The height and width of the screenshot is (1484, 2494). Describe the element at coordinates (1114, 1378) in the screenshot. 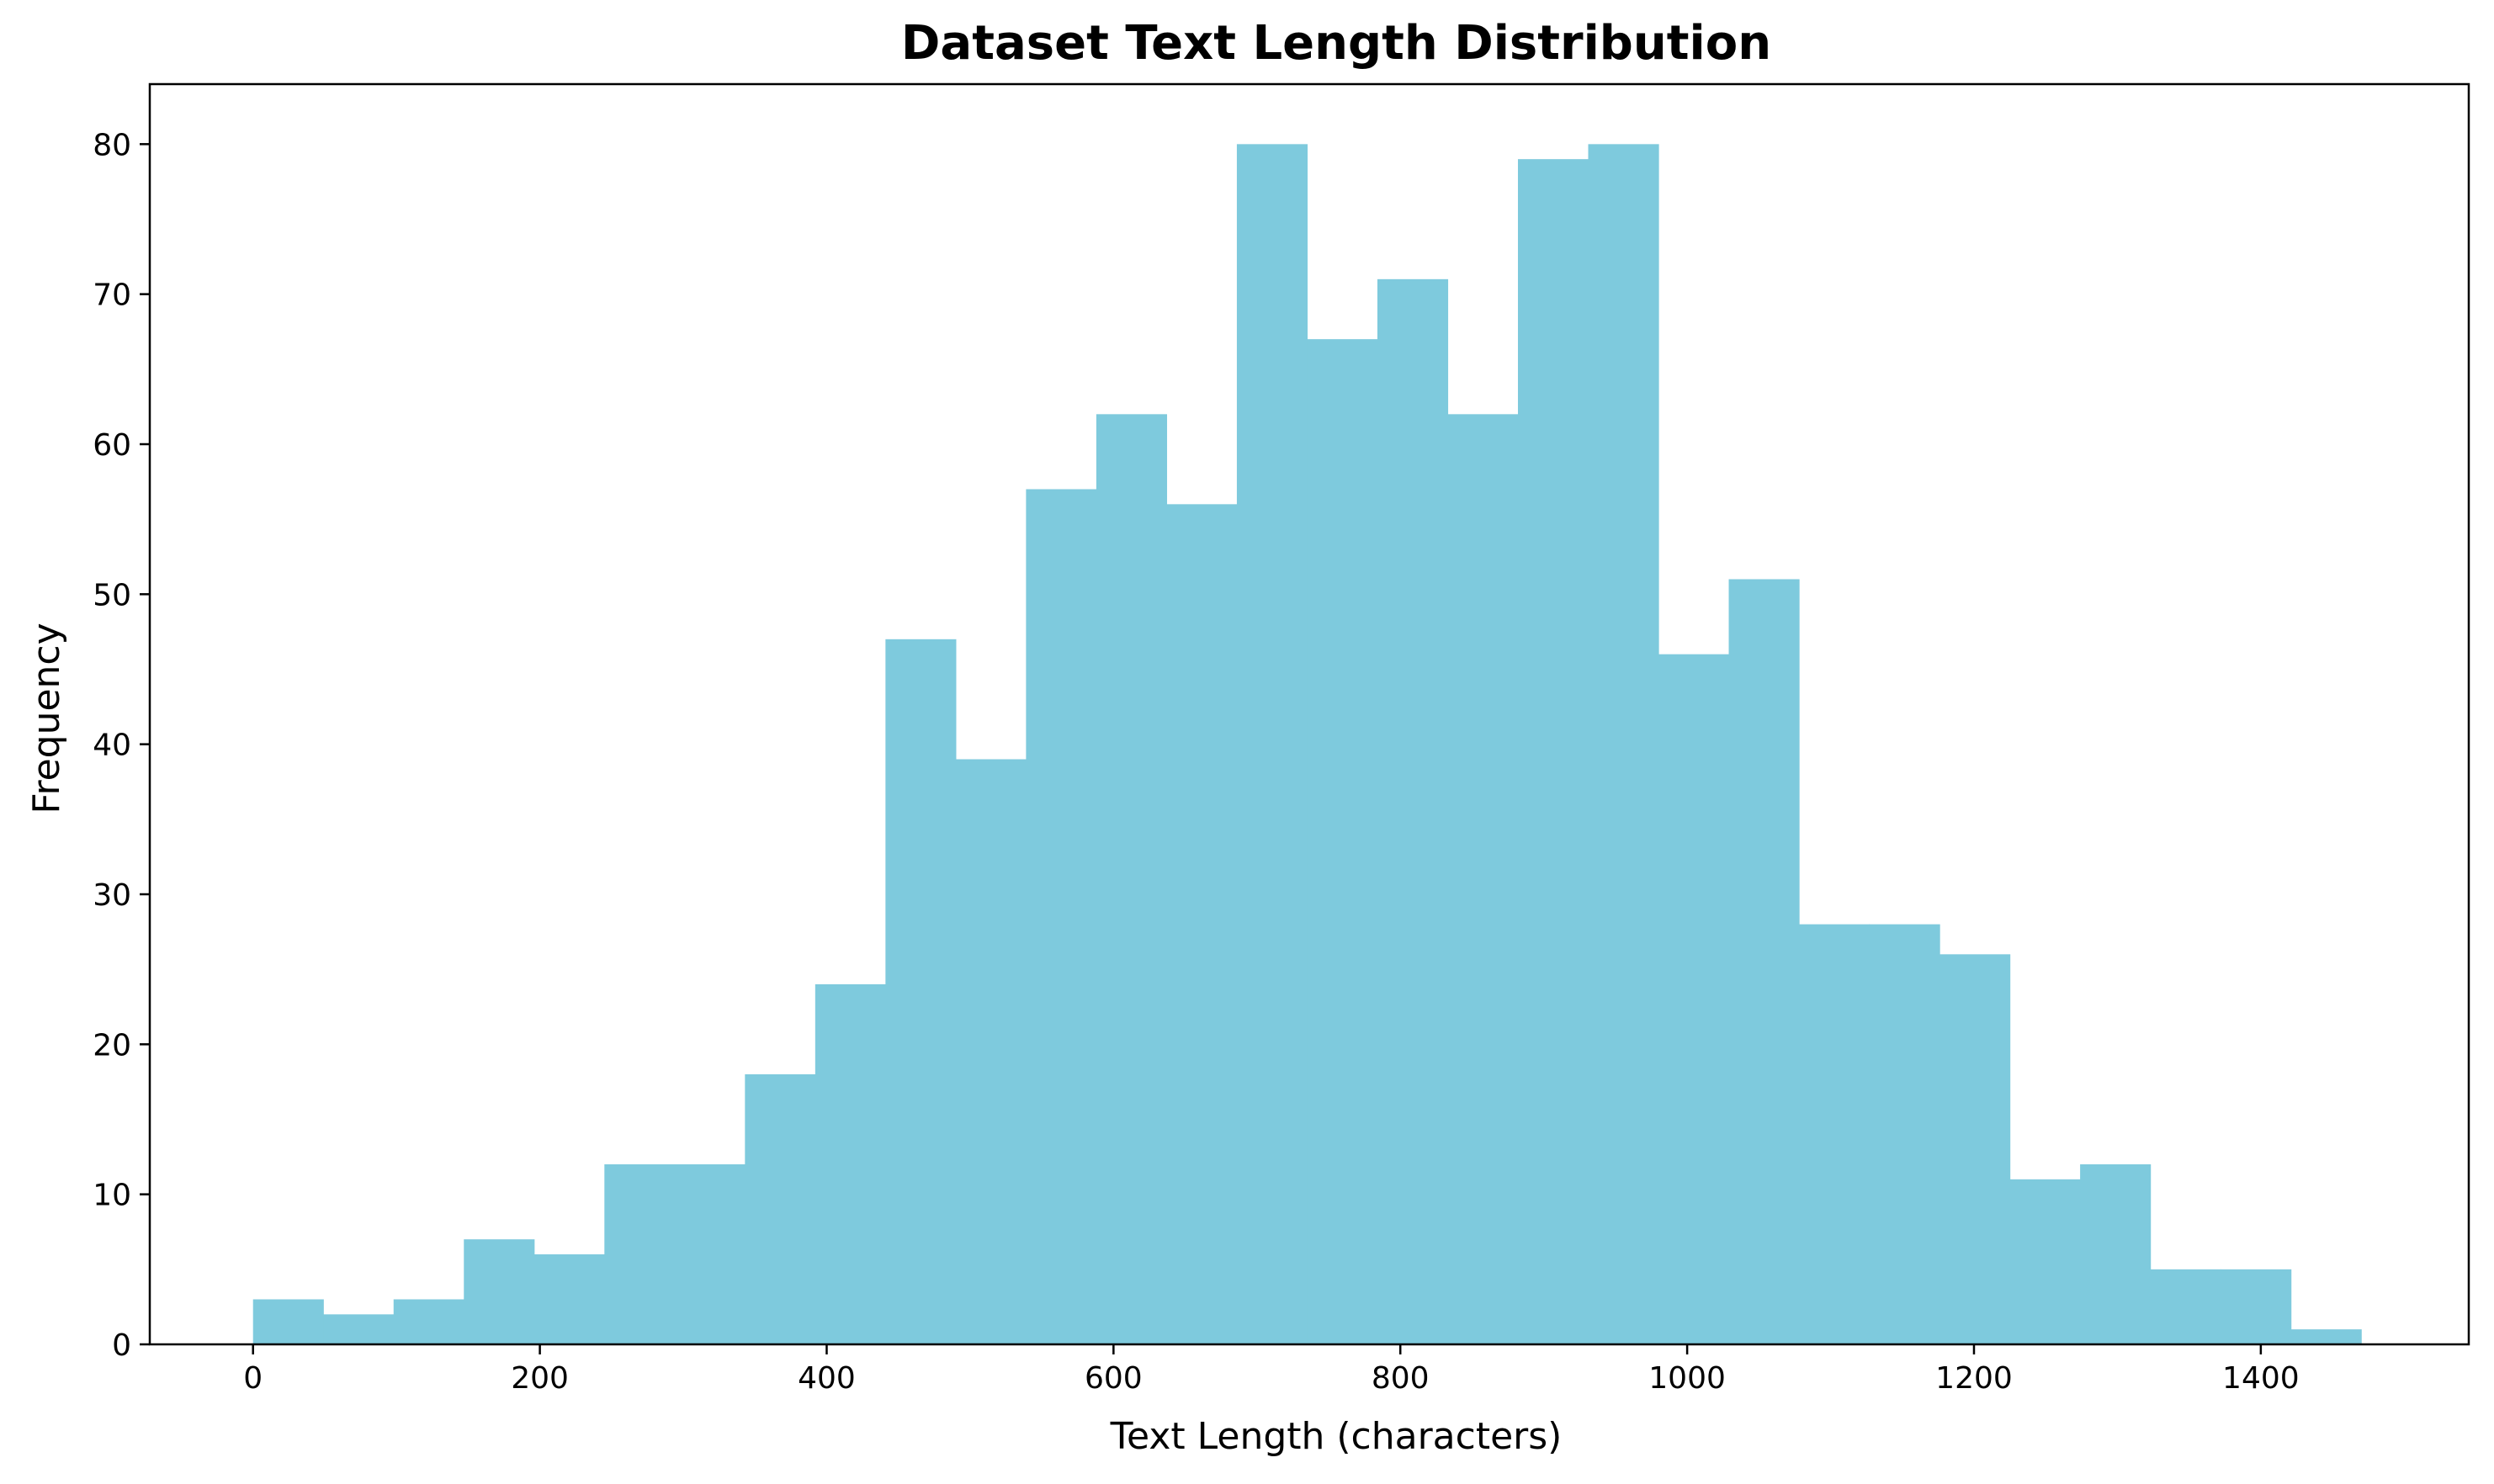

I see `x-tick-label: 600` at that location.